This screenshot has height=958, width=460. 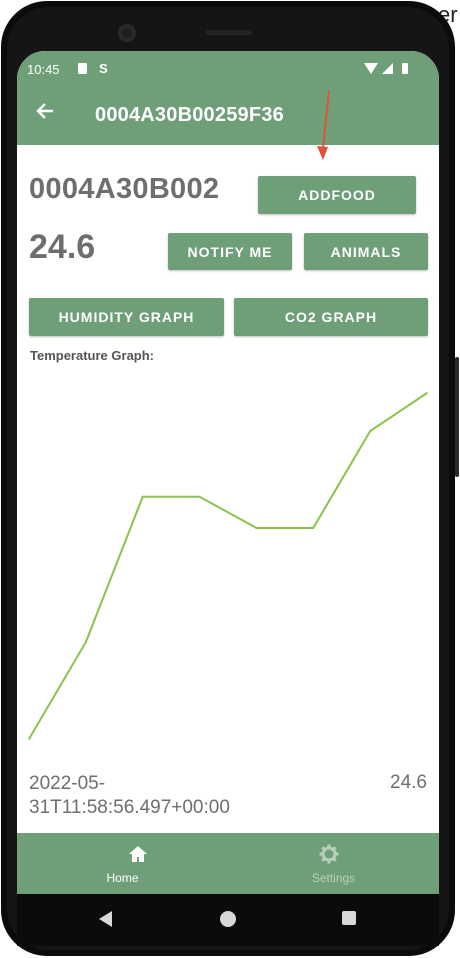 I want to click on s-icon: S, so click(x=103, y=68).